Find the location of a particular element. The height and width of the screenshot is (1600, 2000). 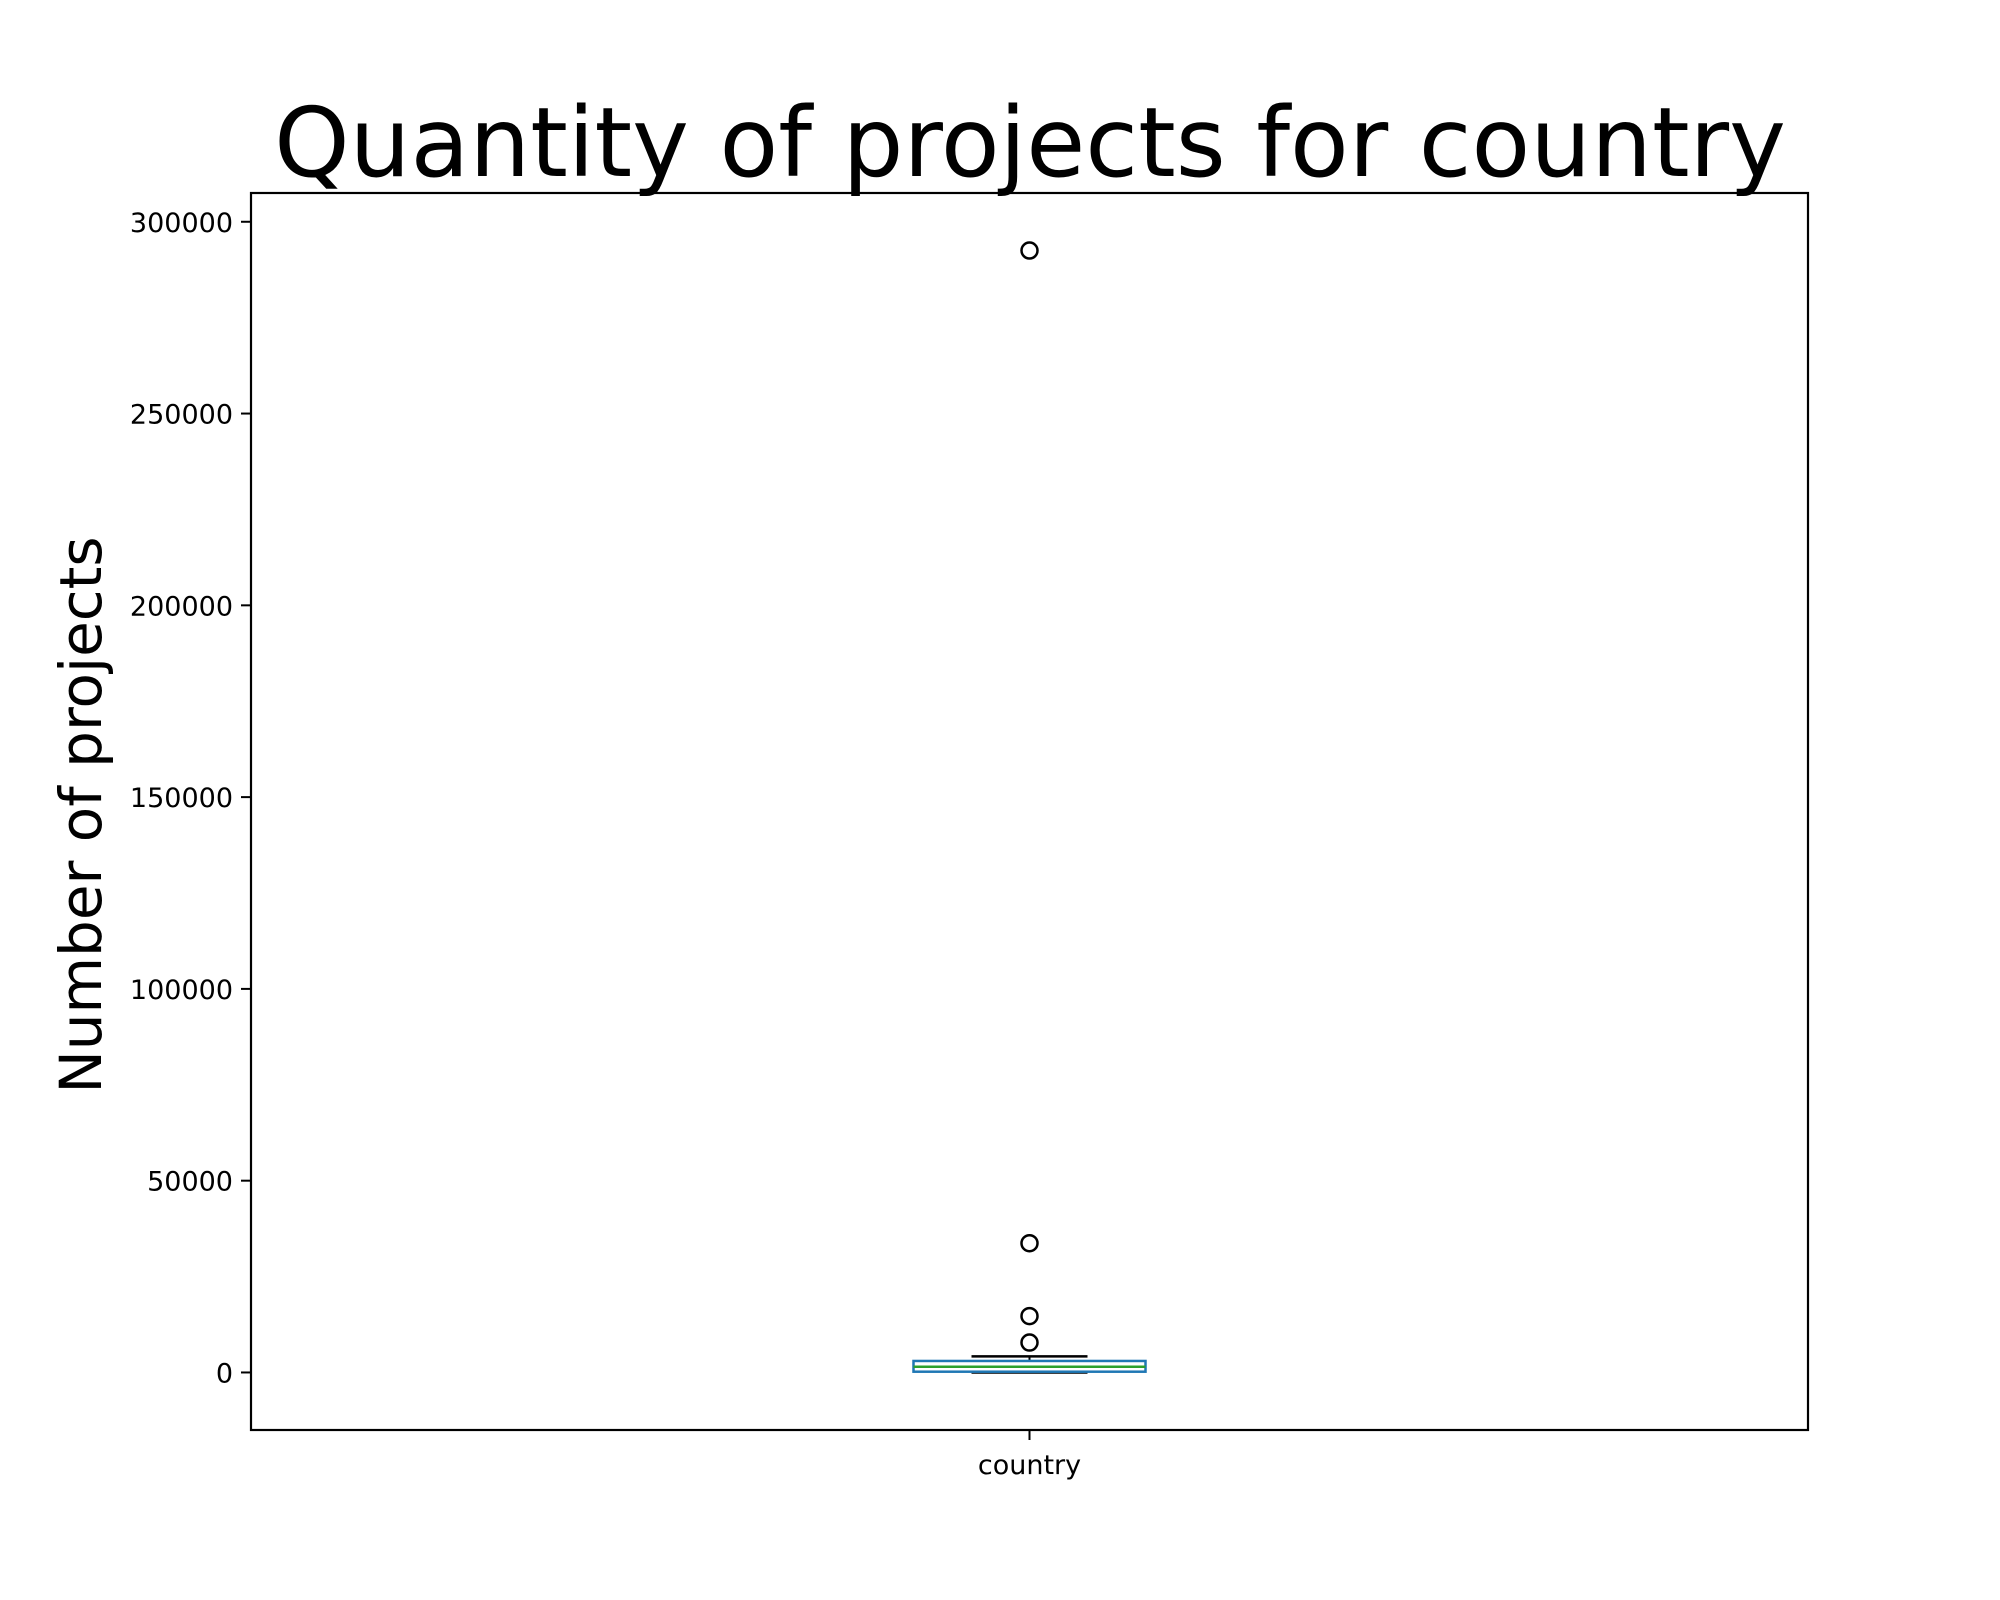

box-series is located at coordinates (1029, 807).